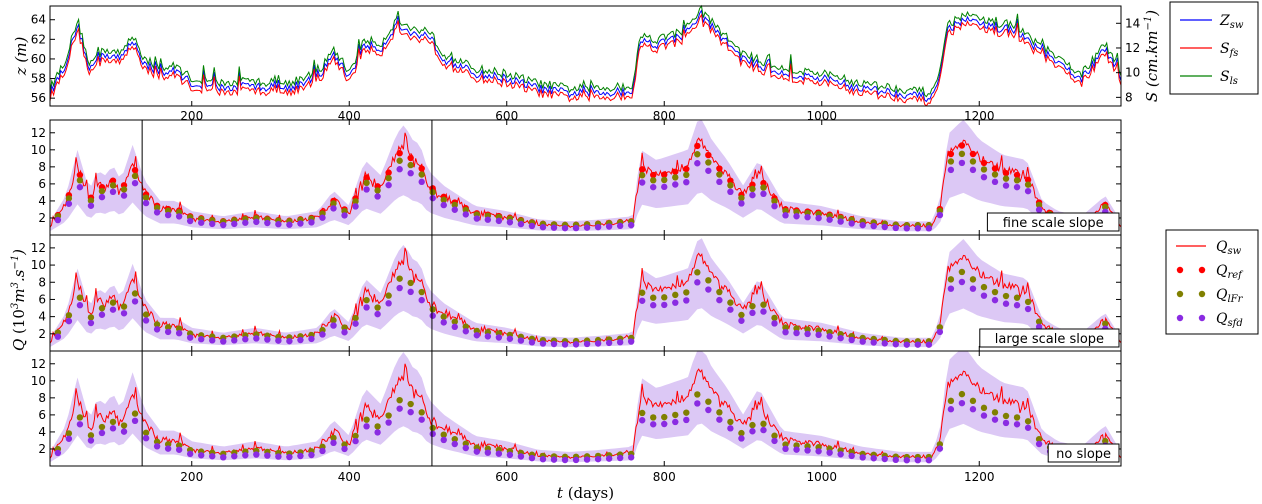 The height and width of the screenshot is (504, 1262). What do you see at coordinates (42, 317) in the screenshot?
I see `ytick-label: 4` at bounding box center [42, 317].